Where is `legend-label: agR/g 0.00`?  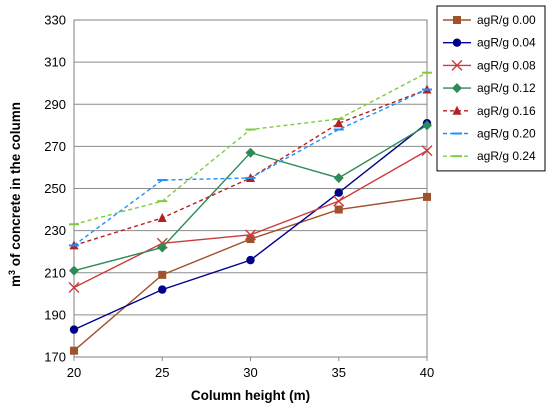 legend-label: agR/g 0.00 is located at coordinates (506, 20).